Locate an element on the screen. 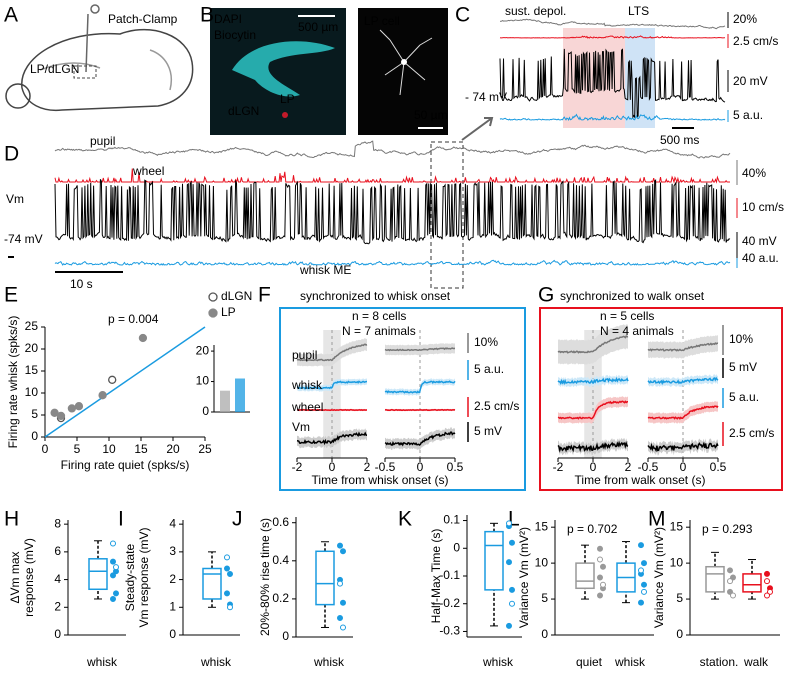  pipette-holder is located at coordinates (95, 9).